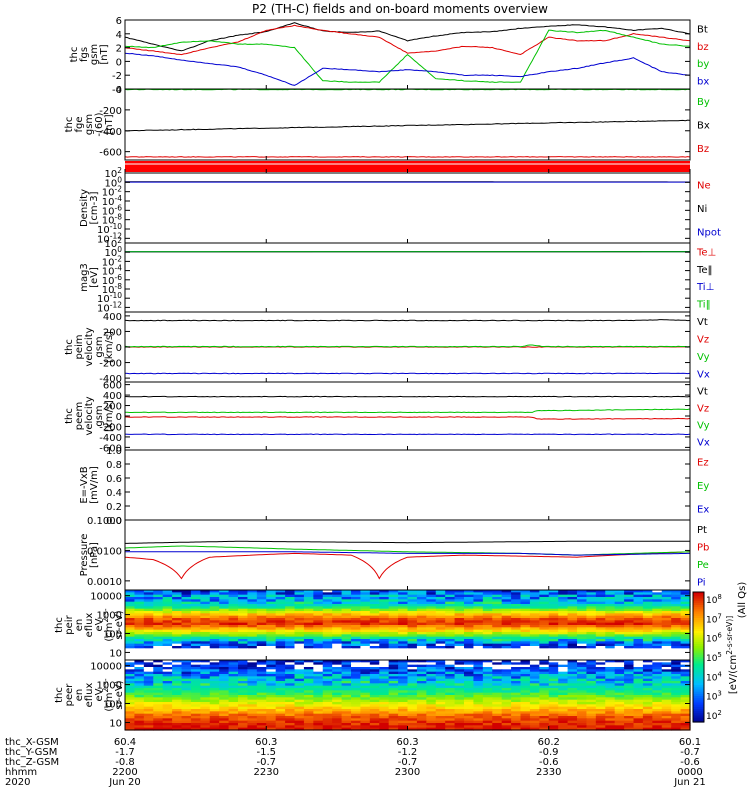  What do you see at coordinates (407, 565) in the screenshot?
I see `series-line-pb` at bounding box center [407, 565].